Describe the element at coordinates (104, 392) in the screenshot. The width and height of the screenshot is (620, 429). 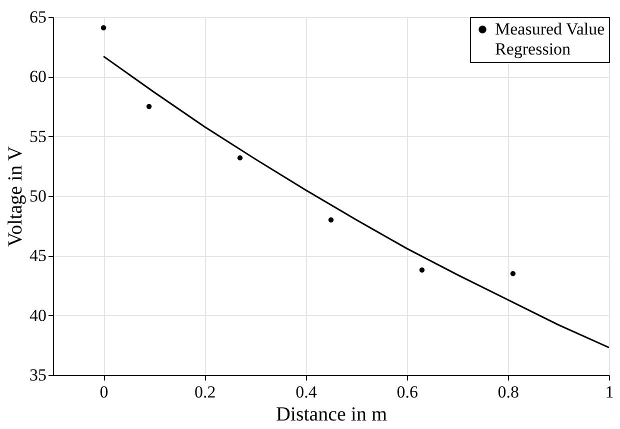
I see `x-tick-label: 0` at that location.